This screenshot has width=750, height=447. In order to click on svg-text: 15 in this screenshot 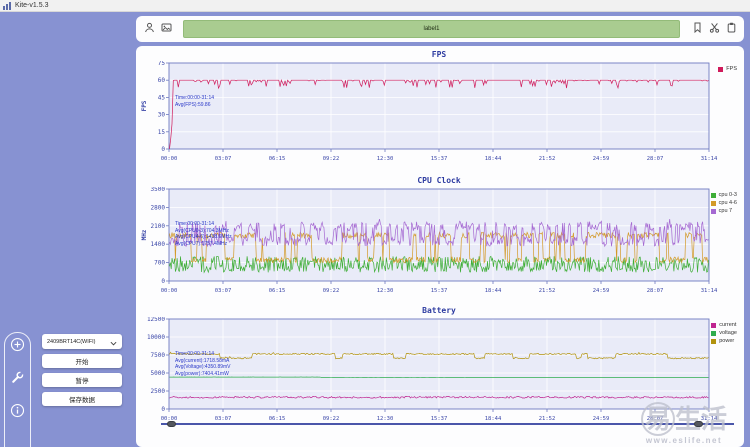, I will do `click(162, 132)`.